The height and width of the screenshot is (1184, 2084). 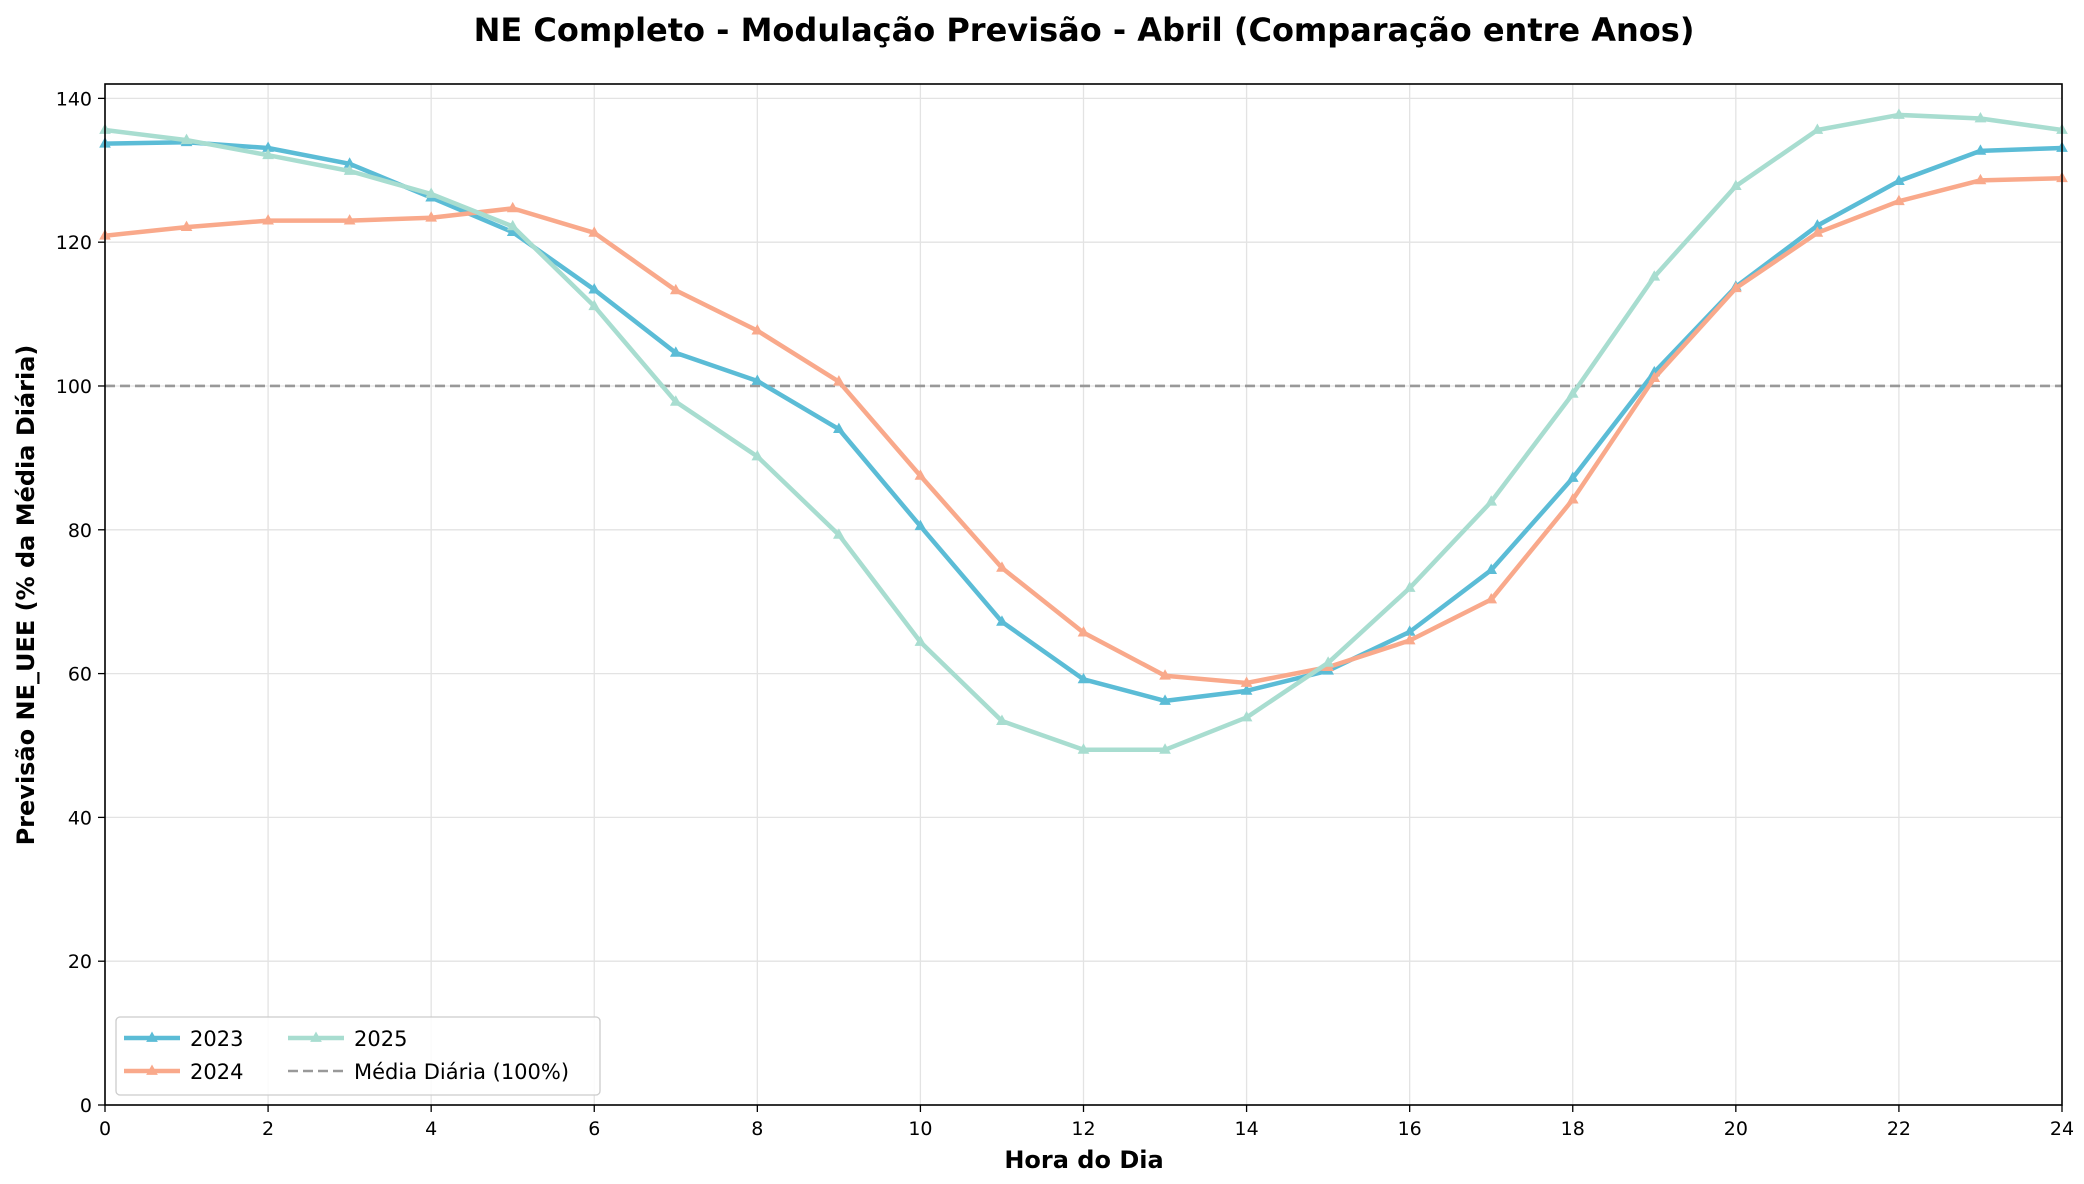 What do you see at coordinates (216, 1072) in the screenshot?
I see `legend-label-2024: 2024` at bounding box center [216, 1072].